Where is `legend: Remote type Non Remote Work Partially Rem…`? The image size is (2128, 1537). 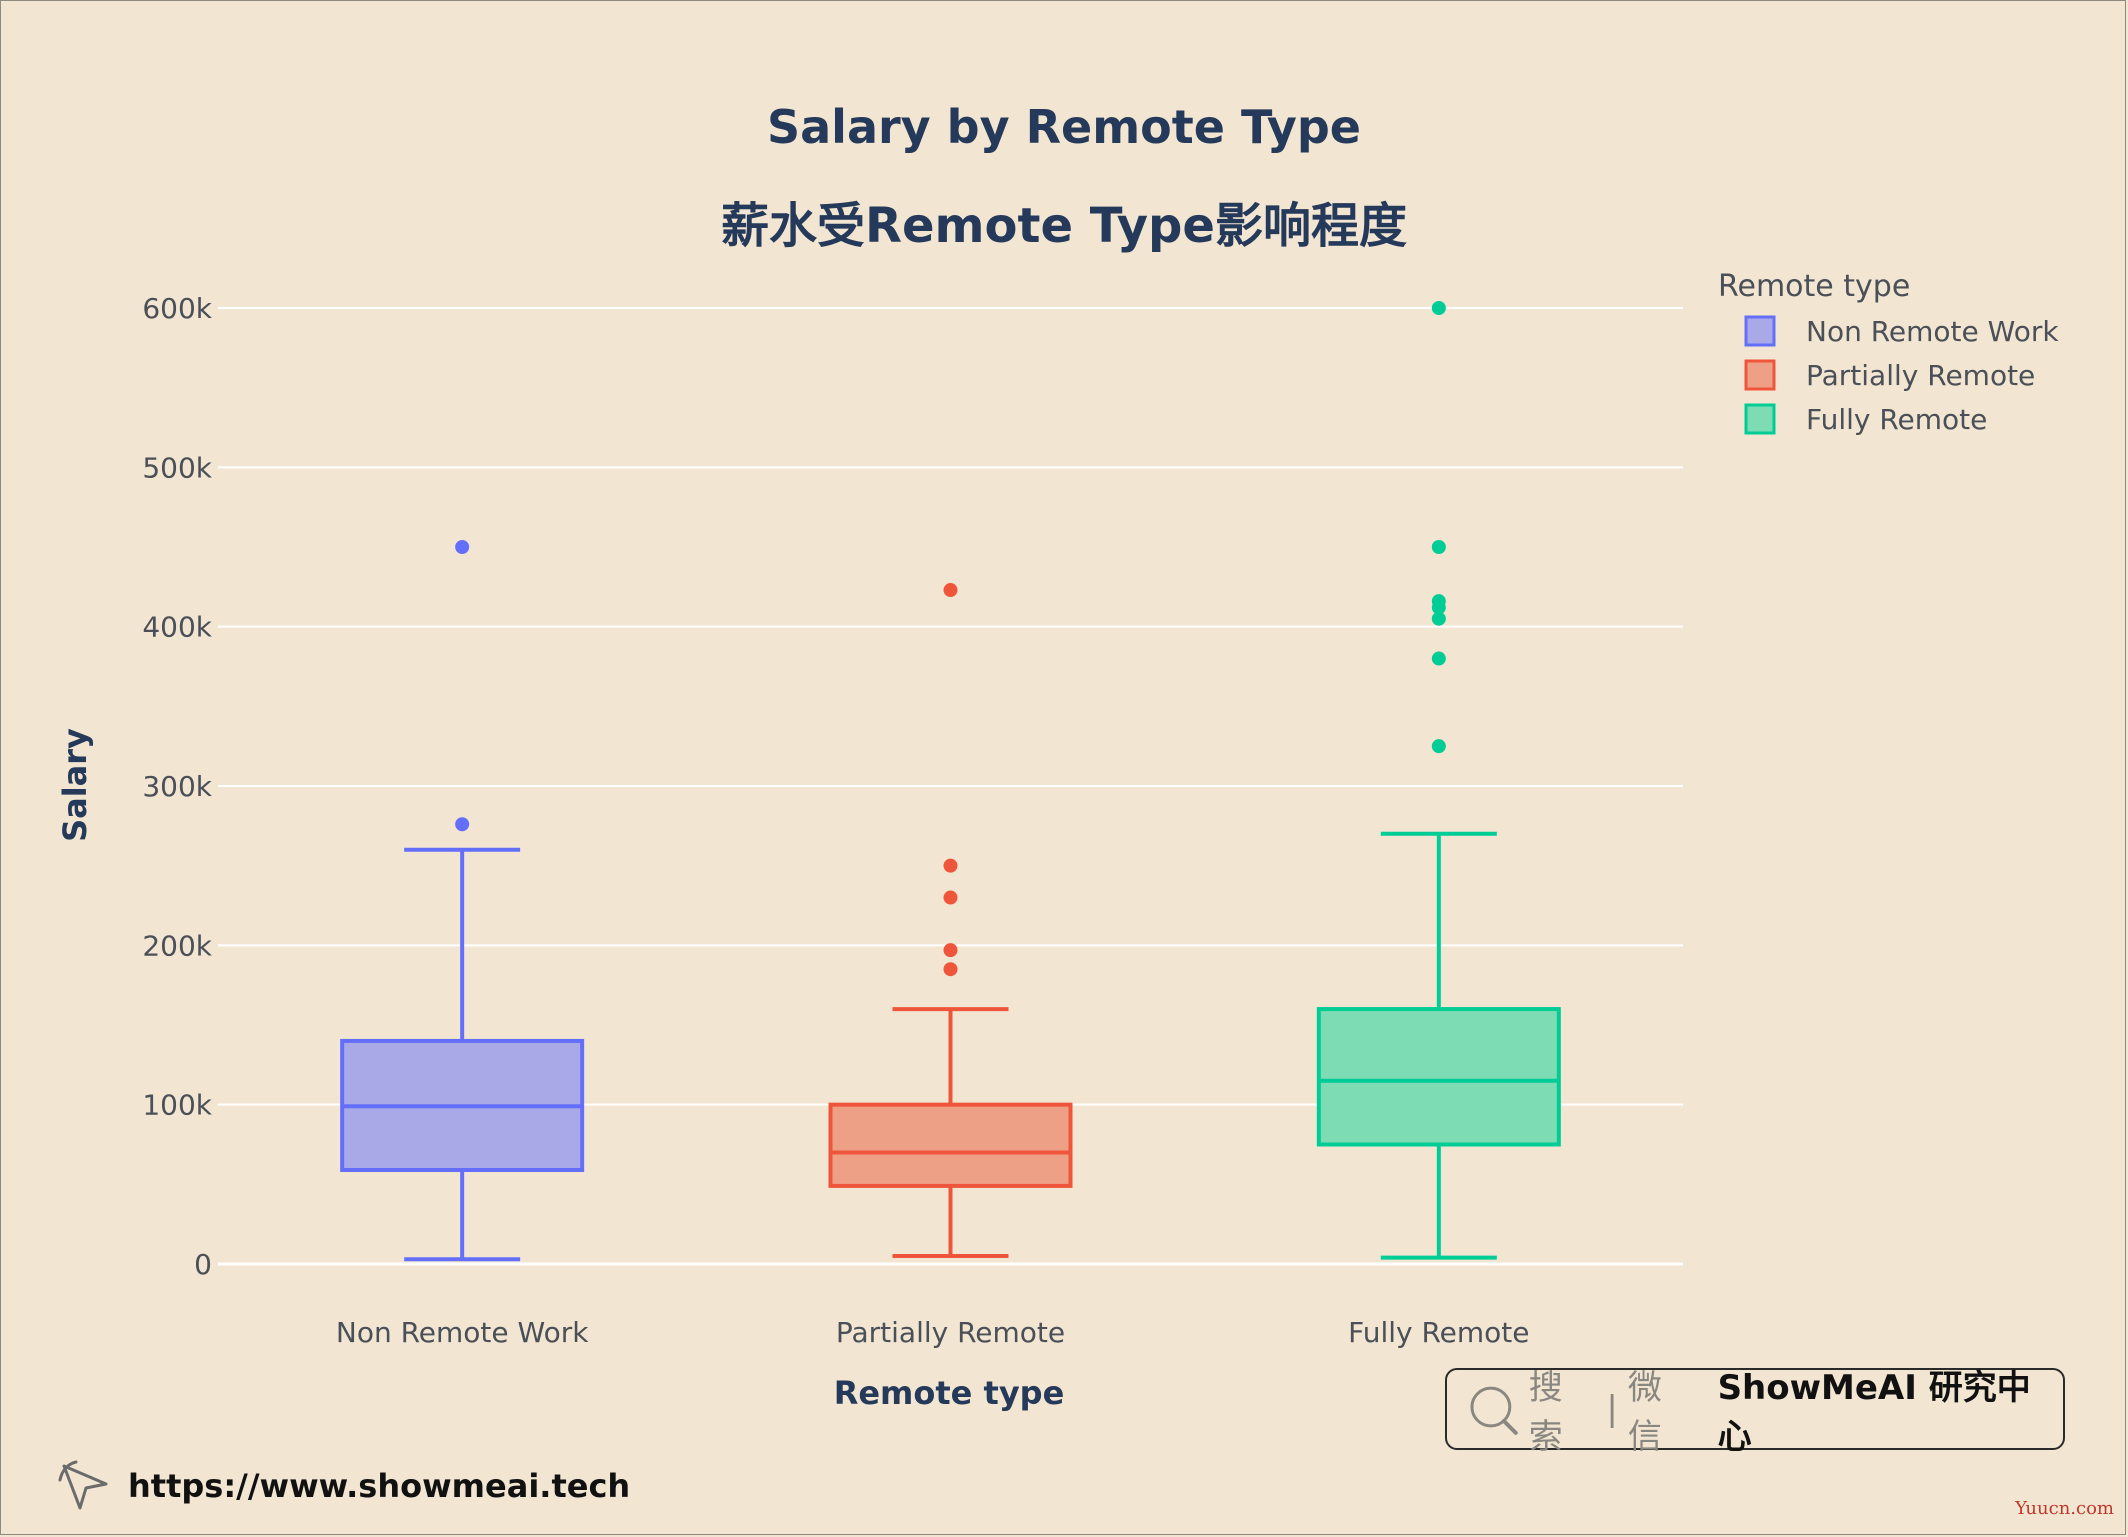 legend: Remote type Non Remote Work Partially Rem… is located at coordinates (1888, 352).